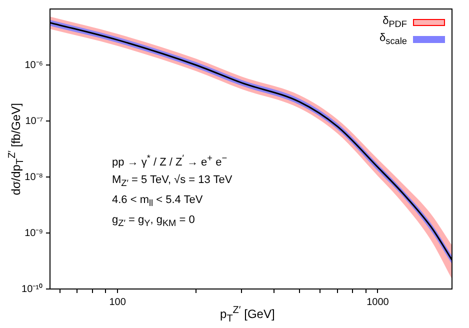 This screenshot has width=469, height=328. Describe the element at coordinates (172, 181) in the screenshot. I see `annotation: M$_{Z′}$ = 5 TeV, √s = 13 TeV` at that location.